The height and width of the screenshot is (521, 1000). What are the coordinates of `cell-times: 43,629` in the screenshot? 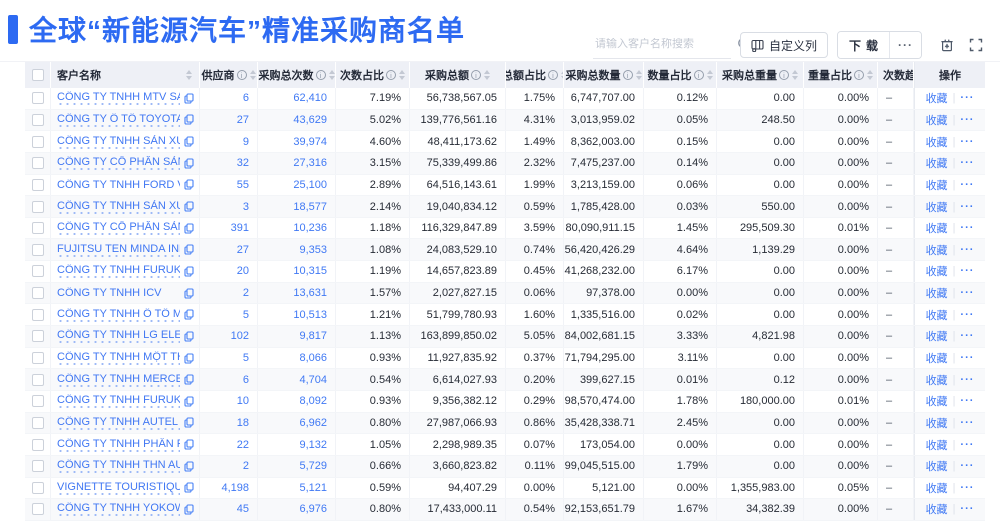 It's located at (297, 120).